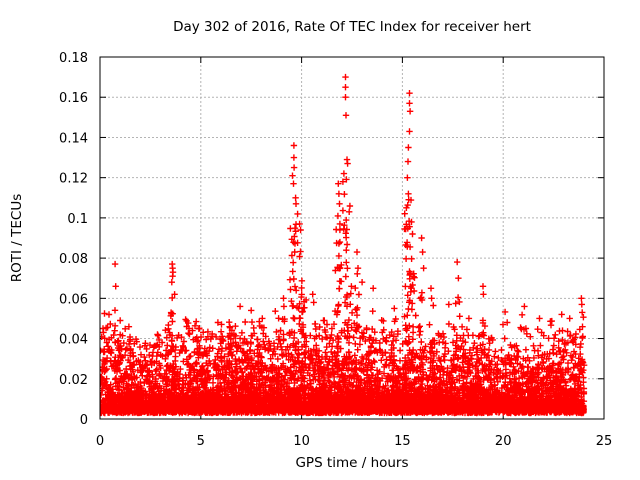  Describe the element at coordinates (604, 441) in the screenshot. I see `x-tick-label: 25` at that location.